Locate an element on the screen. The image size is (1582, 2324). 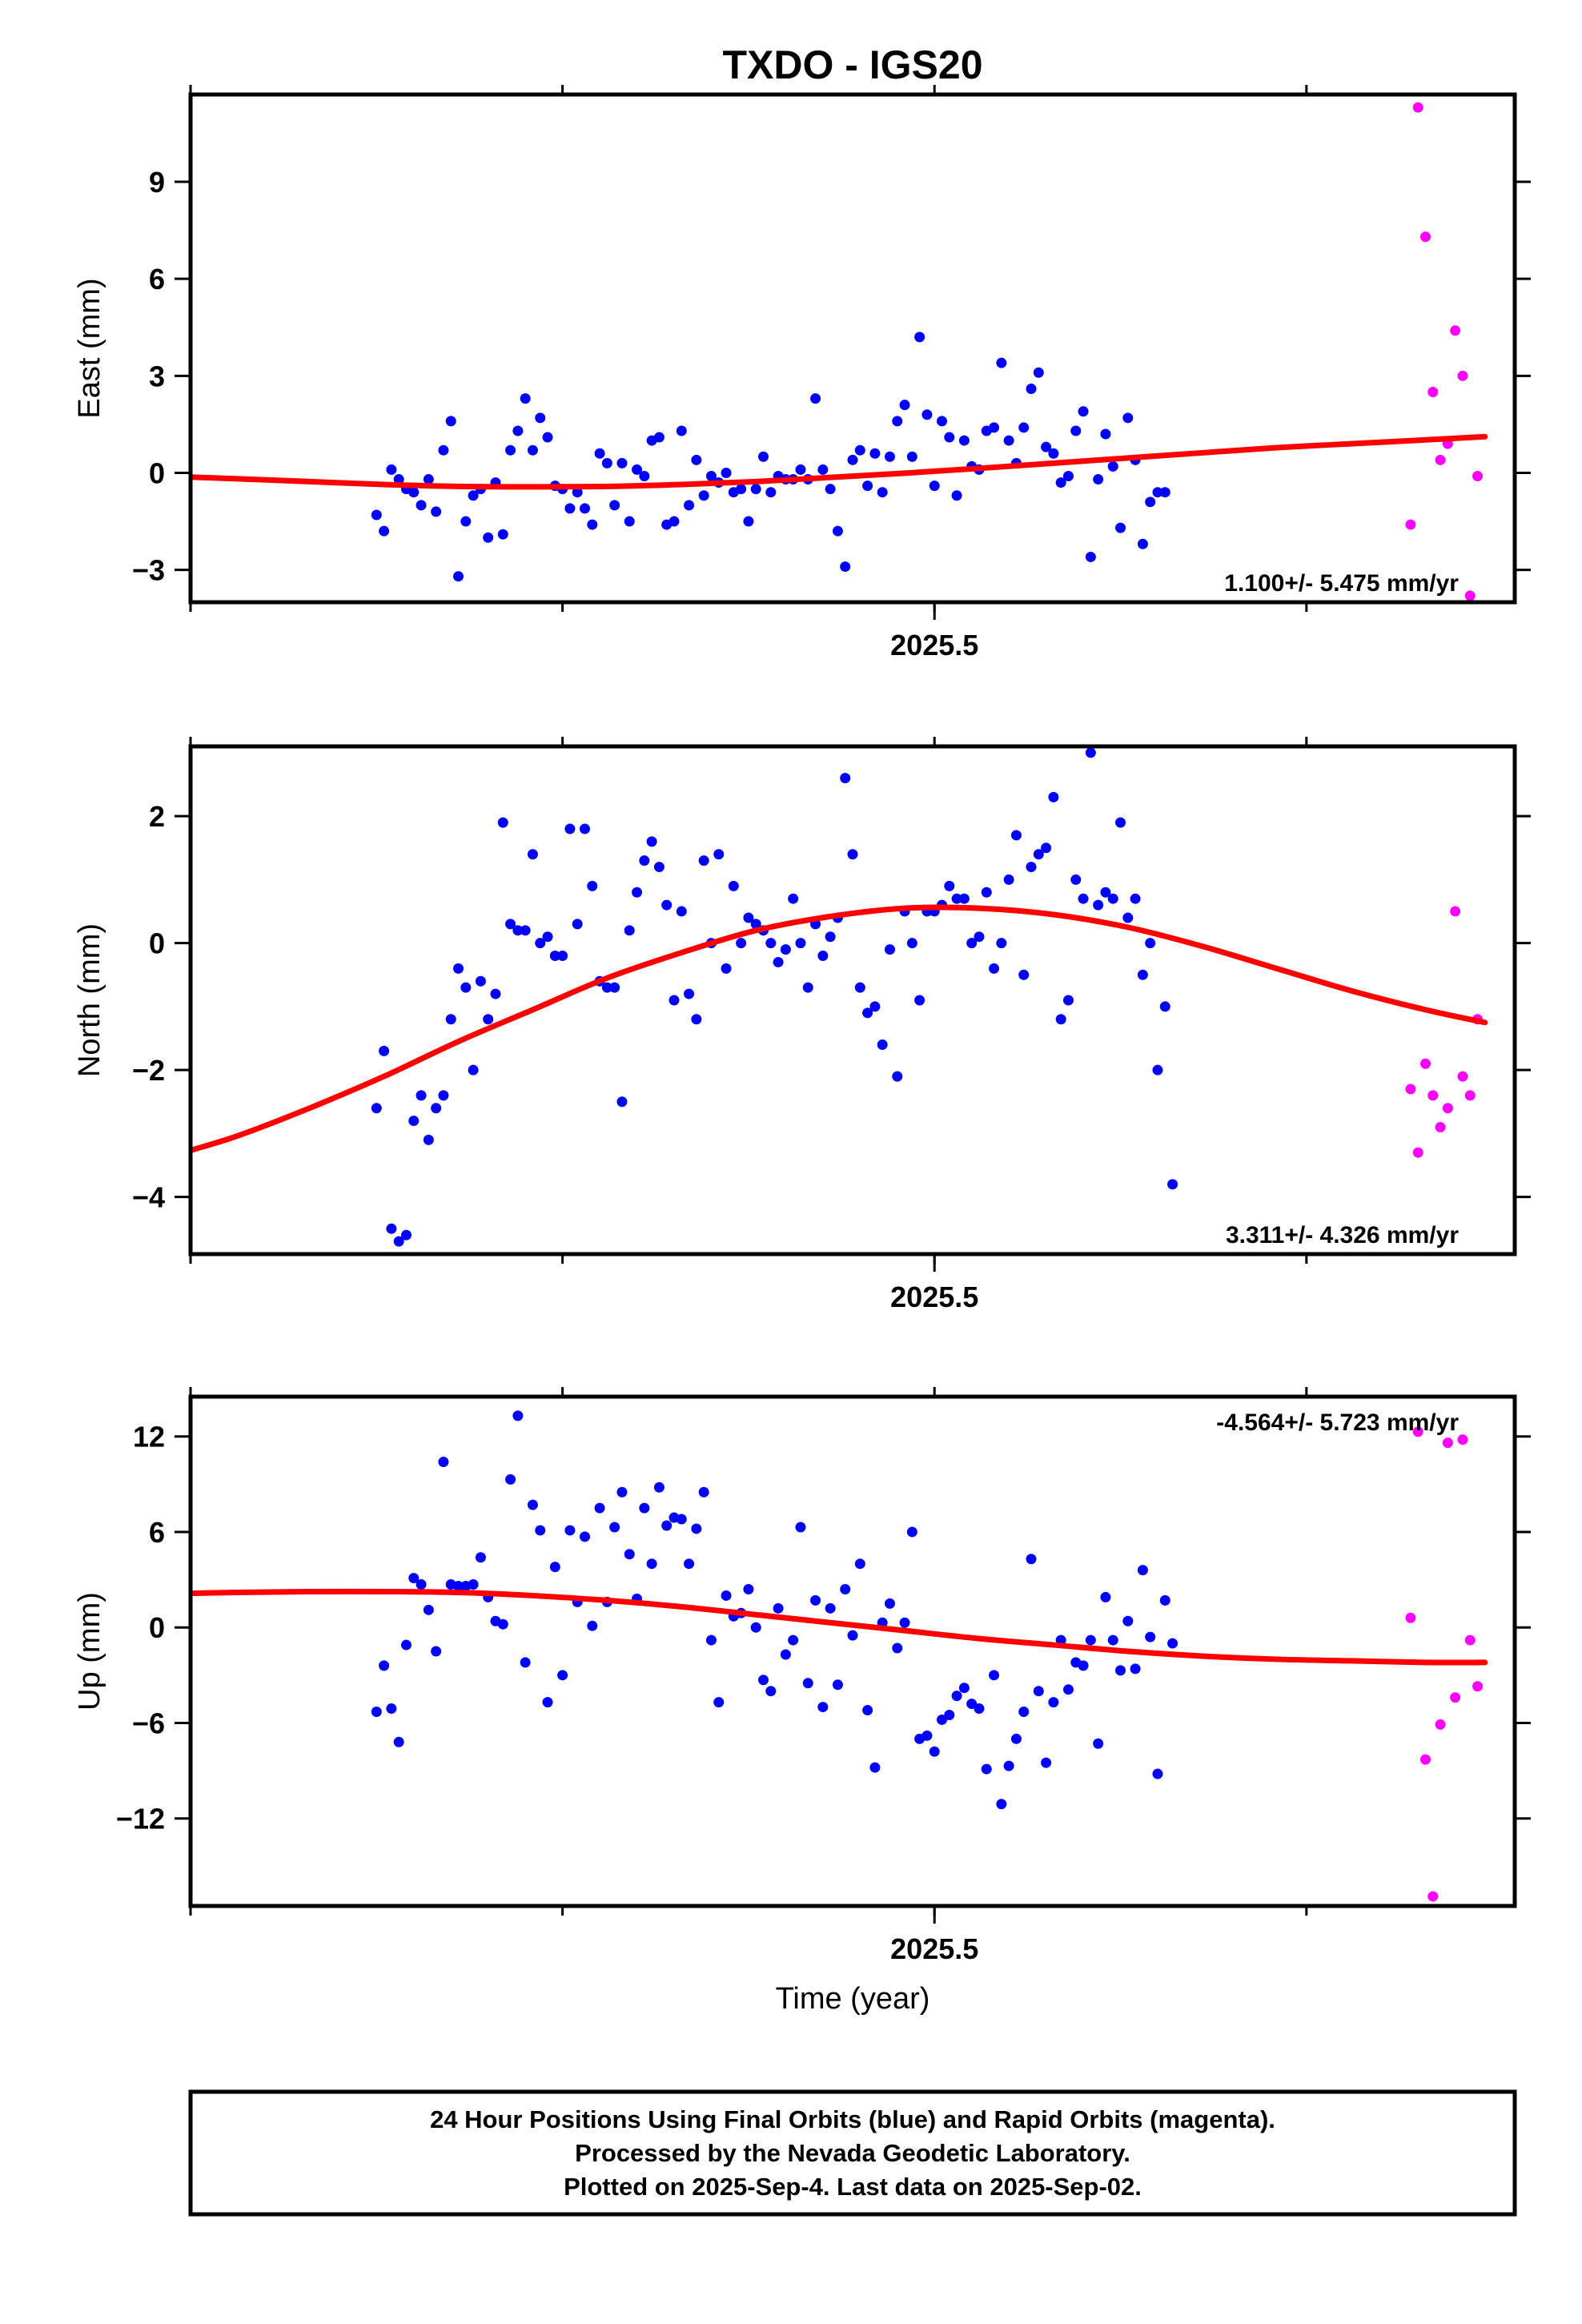
y-tick-label-north: −2 is located at coordinates (148, 1070).